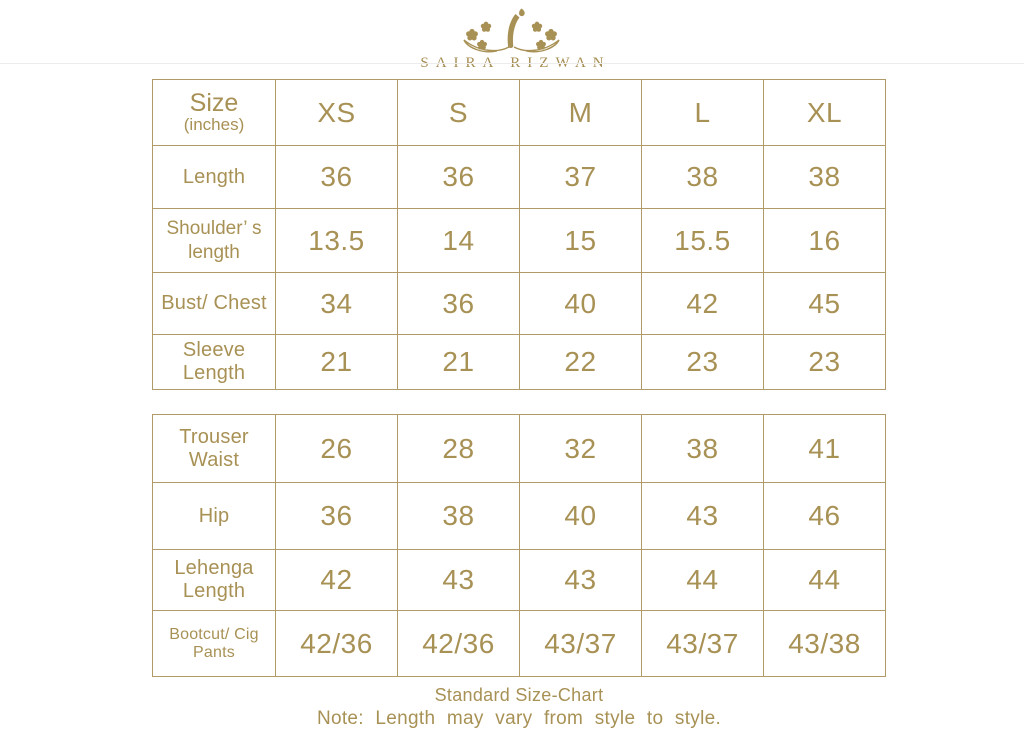 Image resolution: width=1024 pixels, height=745 pixels. Describe the element at coordinates (702, 303) in the screenshot. I see `bust-l: 42` at that location.